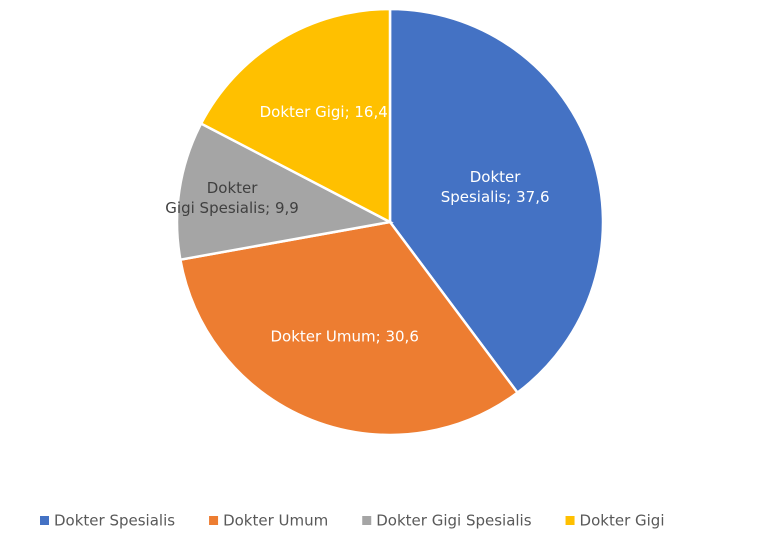  What do you see at coordinates (114, 521) in the screenshot?
I see `legend-label: Dokter Spesialis` at bounding box center [114, 521].